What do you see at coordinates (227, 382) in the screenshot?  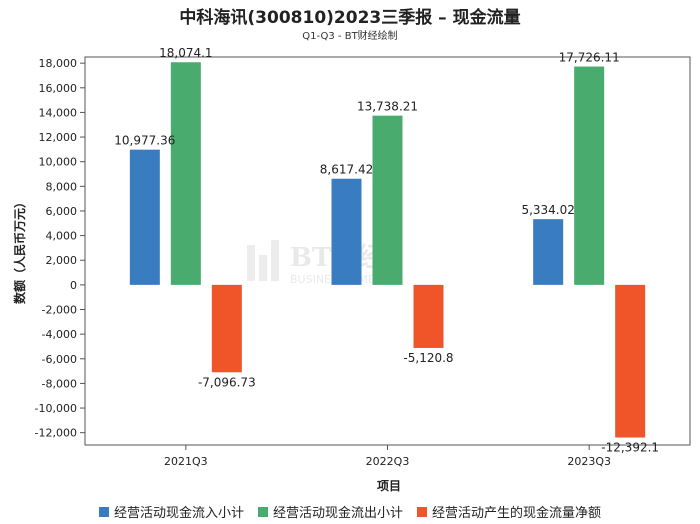 I see `data-label: -7,096.73` at bounding box center [227, 382].